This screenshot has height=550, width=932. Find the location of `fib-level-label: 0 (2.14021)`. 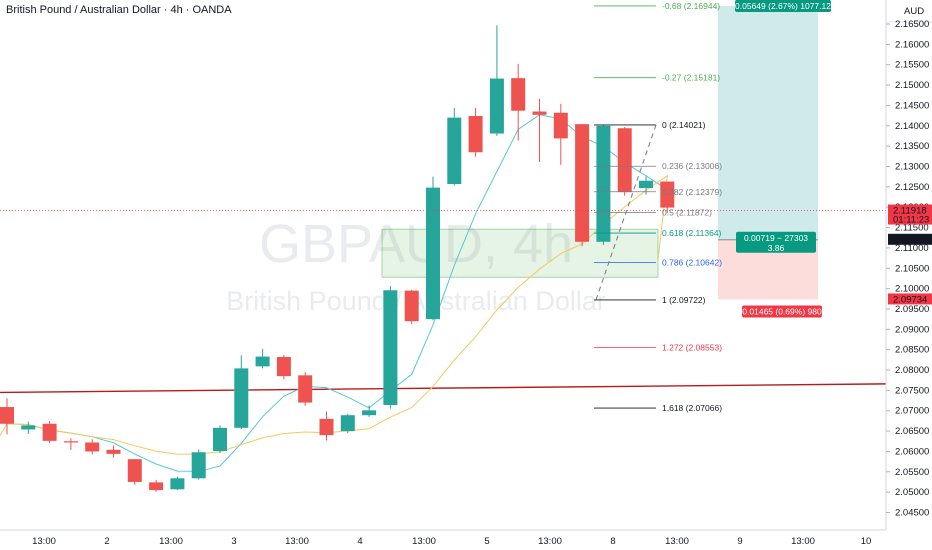

fib-level-label: 0 (2.14021) is located at coordinates (684, 125).